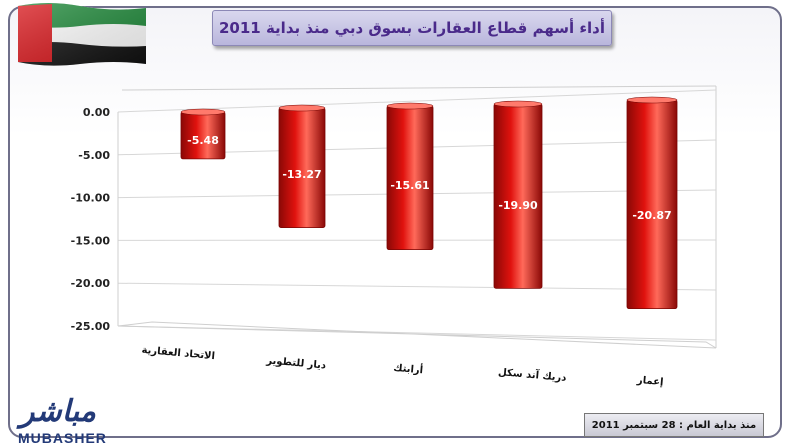  What do you see at coordinates (518, 205) in the screenshot?
I see `data-label: -19.90` at bounding box center [518, 205].